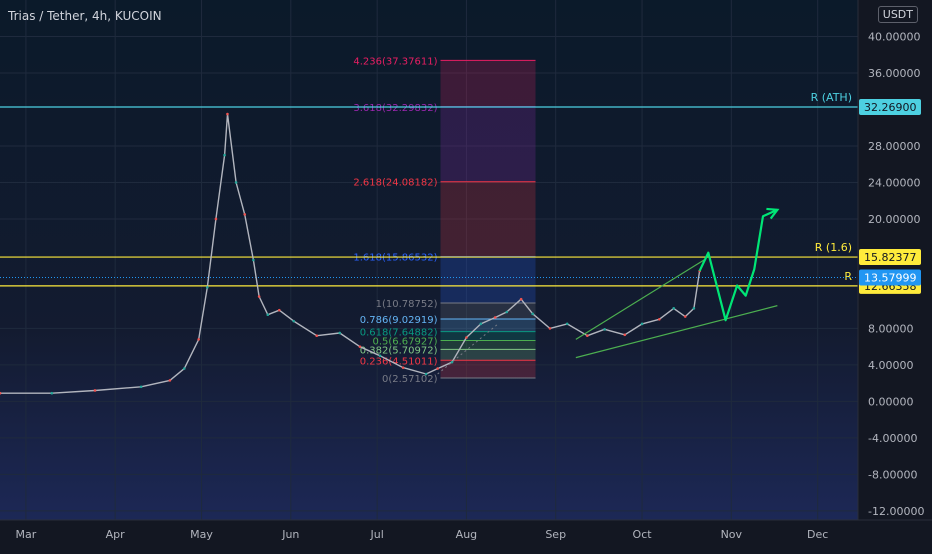 Image resolution: width=932 pixels, height=554 pixels. Describe the element at coordinates (399, 320) in the screenshot. I see `fib-level-label: 0.786(9.02919)` at that location.